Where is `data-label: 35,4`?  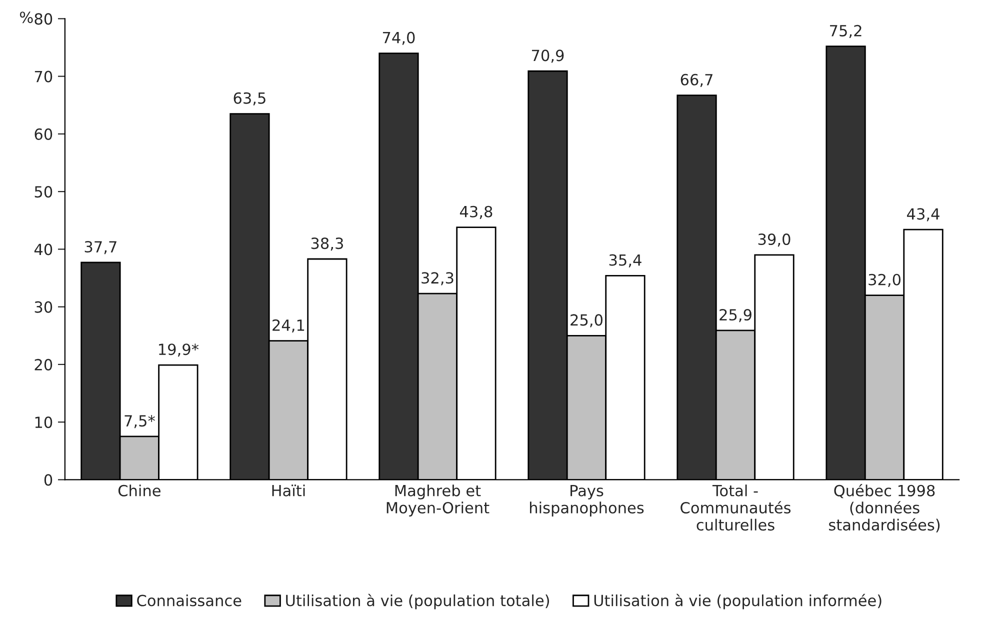 data-label: 35,4 is located at coordinates (625, 261).